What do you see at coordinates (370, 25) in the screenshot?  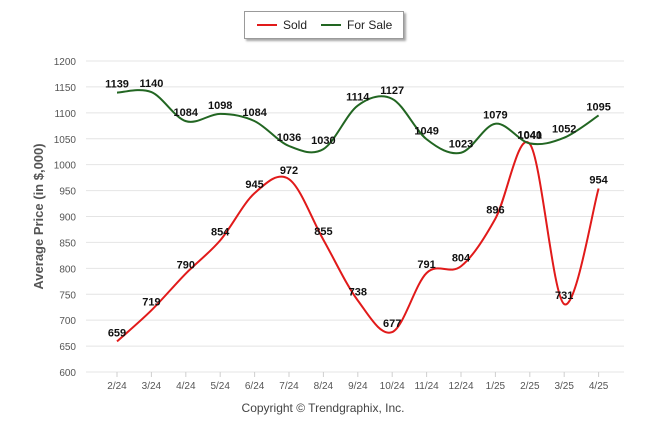 I see `legend-for-sale-label: For Sale` at bounding box center [370, 25].